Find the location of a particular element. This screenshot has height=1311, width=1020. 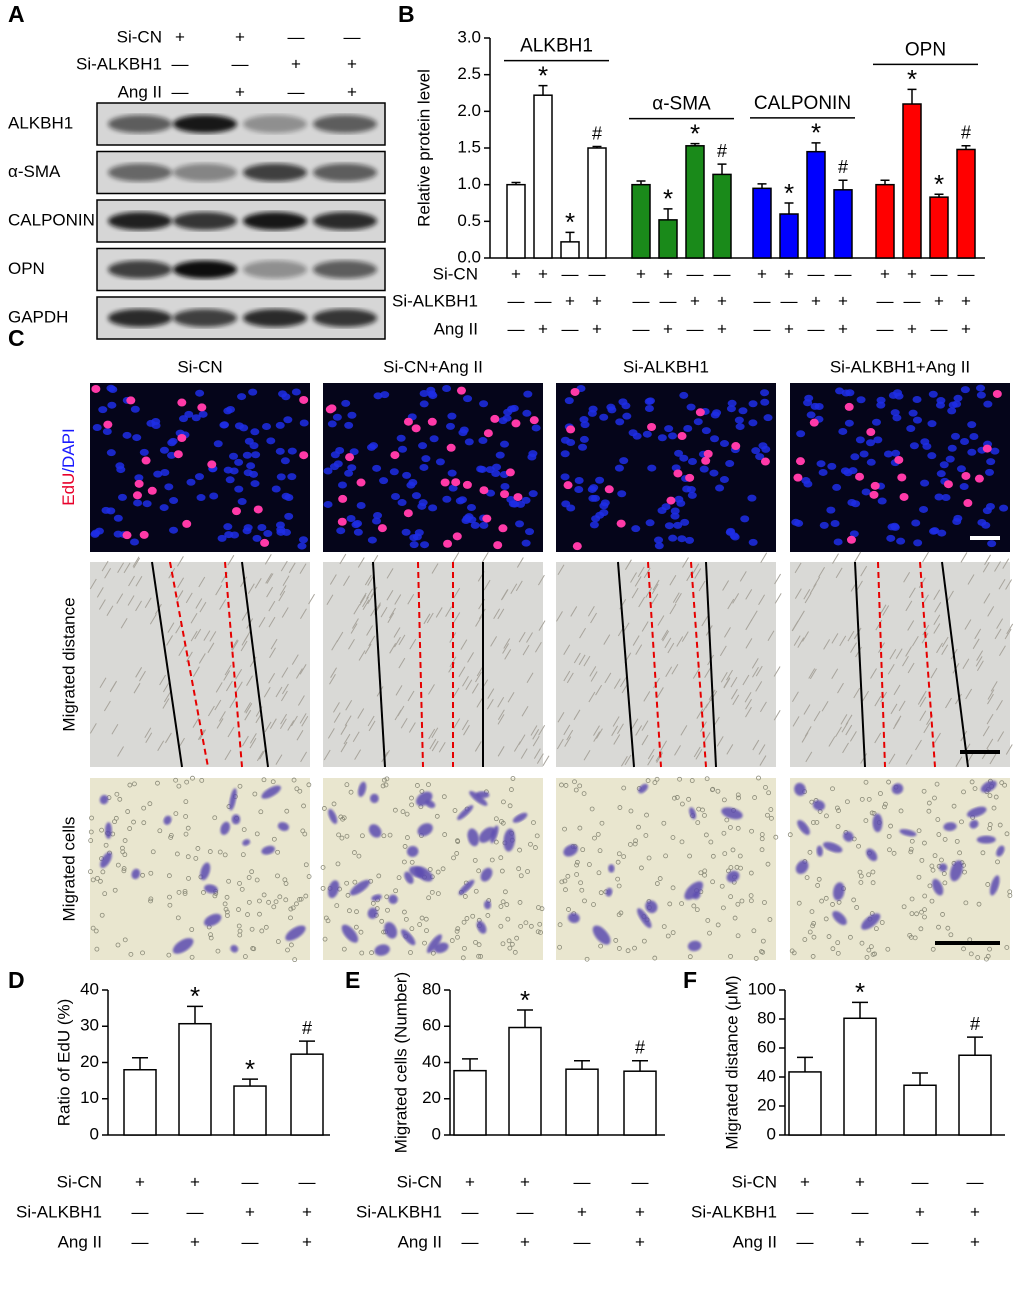

error-bar is located at coordinates (570, 236).